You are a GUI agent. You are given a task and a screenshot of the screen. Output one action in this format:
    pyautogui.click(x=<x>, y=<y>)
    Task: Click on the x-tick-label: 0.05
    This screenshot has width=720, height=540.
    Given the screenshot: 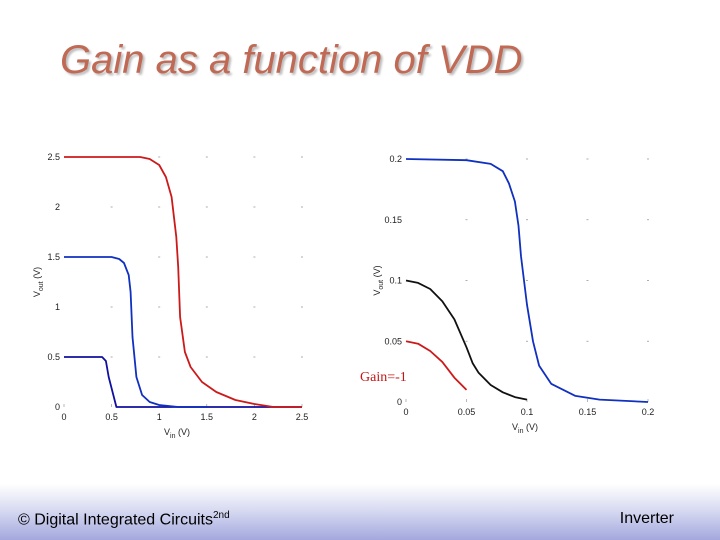 What is the action you would take?
    pyautogui.click(x=467, y=412)
    